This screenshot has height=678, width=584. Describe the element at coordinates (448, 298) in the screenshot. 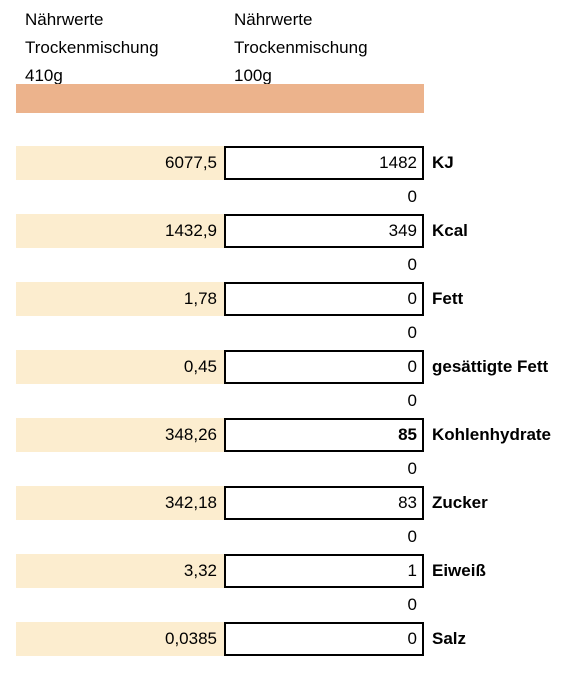

I see `nutrient-label: Fett` at that location.